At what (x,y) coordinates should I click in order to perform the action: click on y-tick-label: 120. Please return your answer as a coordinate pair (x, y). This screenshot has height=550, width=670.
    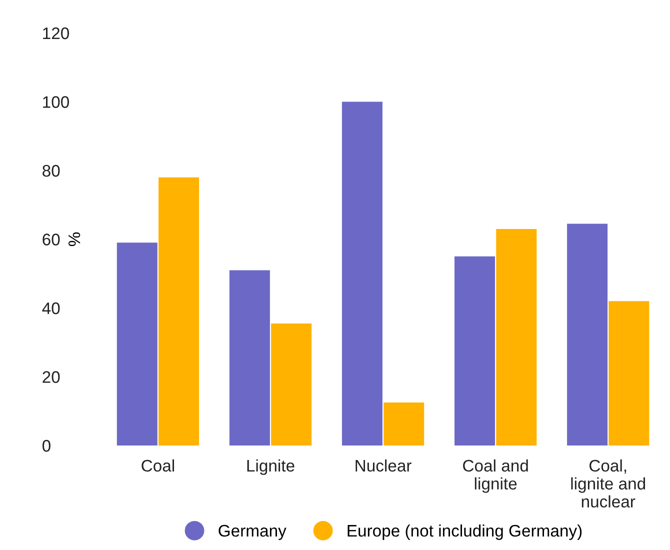
    Looking at the image, I should click on (56, 33).